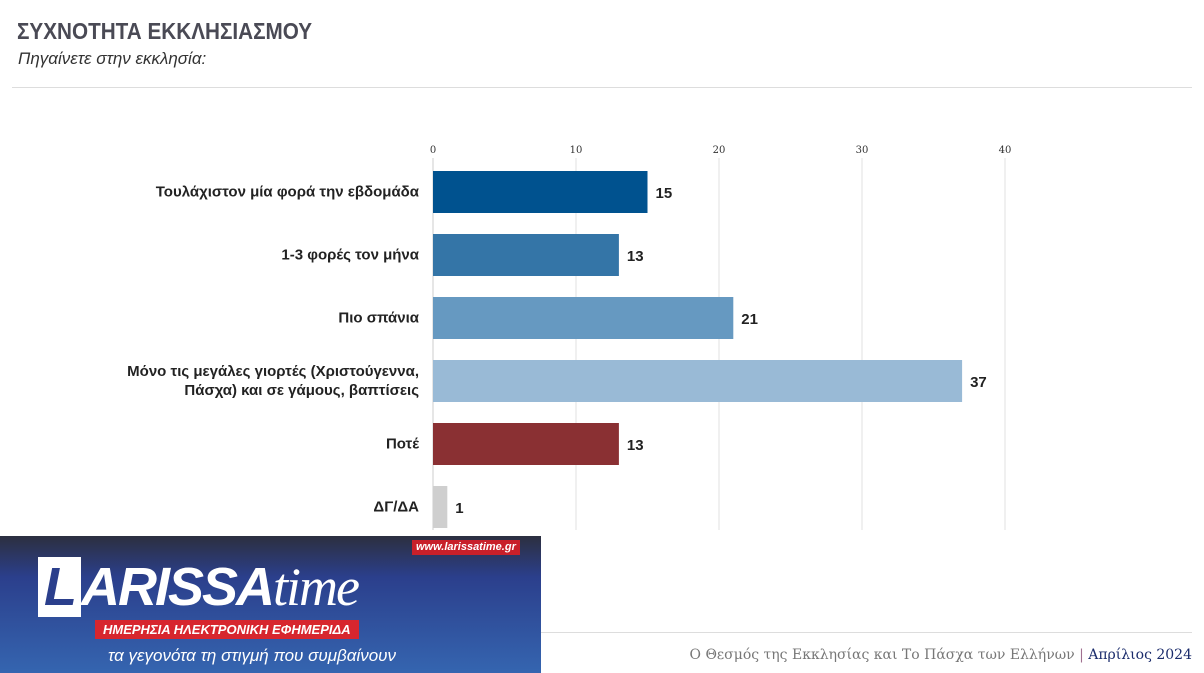  I want to click on logo-tagline: ΗΜΕΡΗΣΙΑ ΗΛΕΚΤΡΟΝΙΚΗ ΕΦΗΜΕΡΙΔΑ, so click(227, 629).